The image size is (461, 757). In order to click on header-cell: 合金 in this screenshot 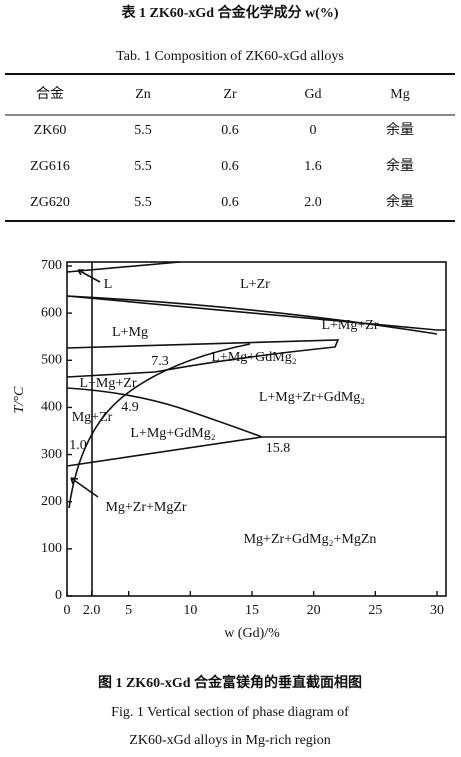, I will do `click(50, 94)`.